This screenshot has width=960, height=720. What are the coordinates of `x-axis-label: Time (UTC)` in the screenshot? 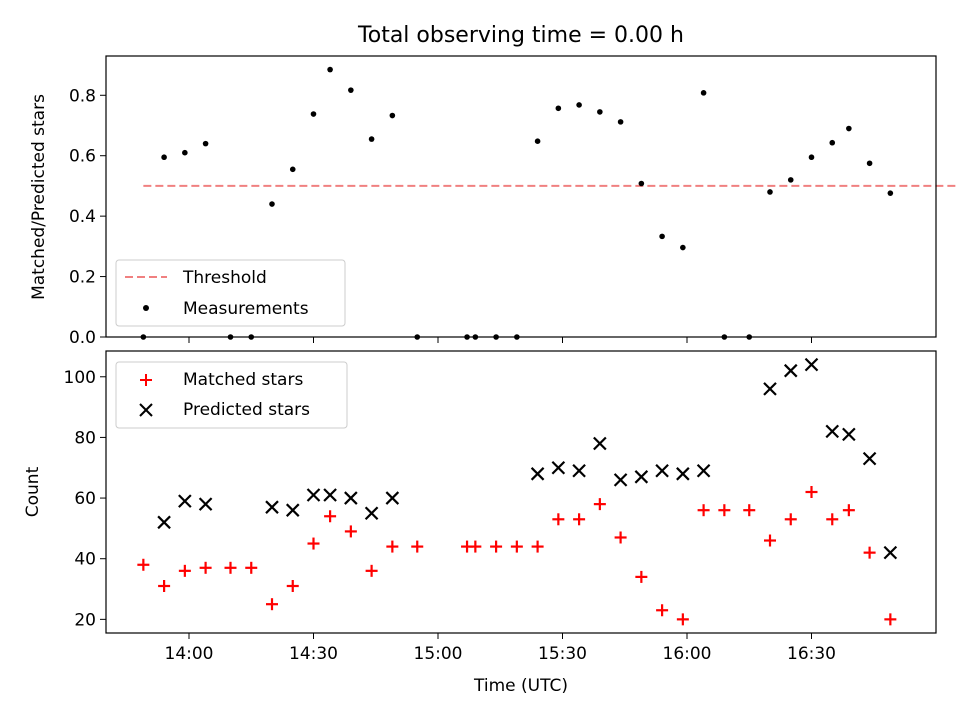 It's located at (520, 686).